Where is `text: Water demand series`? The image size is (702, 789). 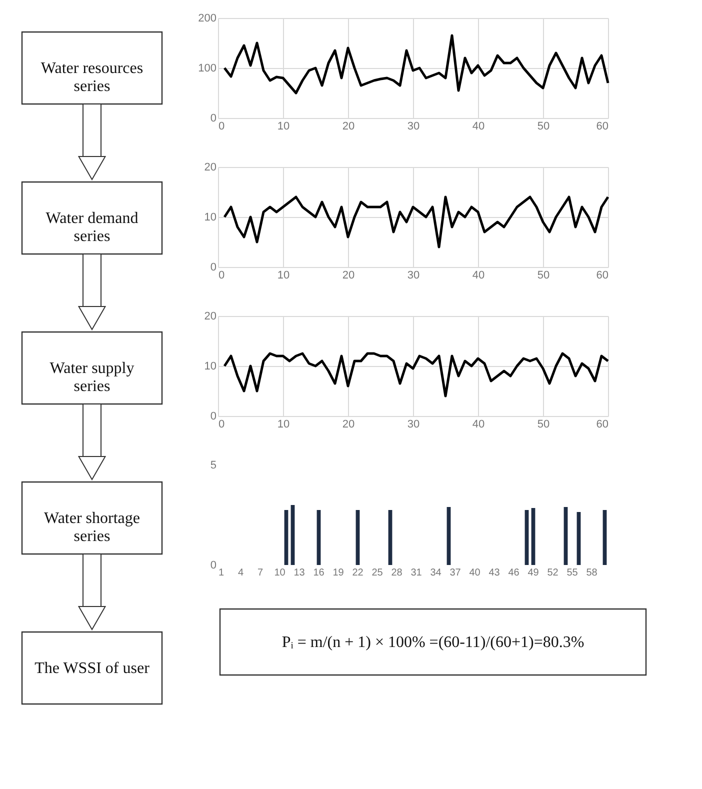 text: Water demand series is located at coordinates (92, 227).